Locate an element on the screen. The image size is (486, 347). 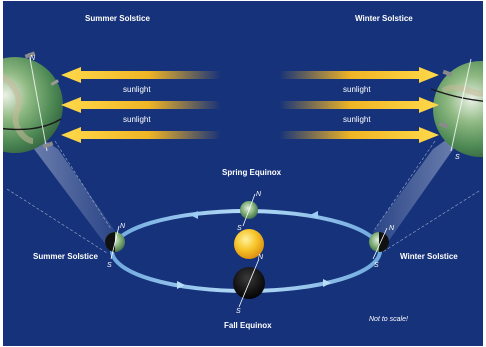
left-projection-beam is located at coordinates (64, 185).